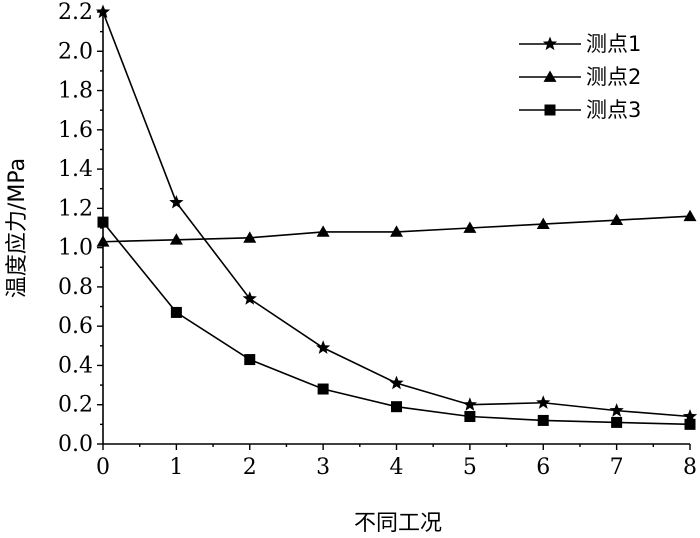 The image size is (700, 538). What do you see at coordinates (75, 208) in the screenshot?
I see `y-tick-label: 1.2` at bounding box center [75, 208].